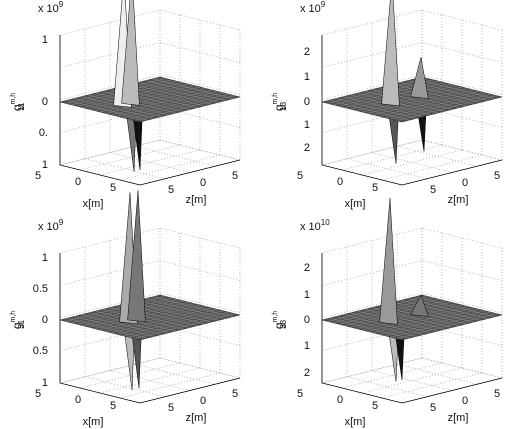 The height and width of the screenshot is (429, 520). Describe the element at coordinates (43, 133) in the screenshot. I see `y-tick-label: 0.` at that location.